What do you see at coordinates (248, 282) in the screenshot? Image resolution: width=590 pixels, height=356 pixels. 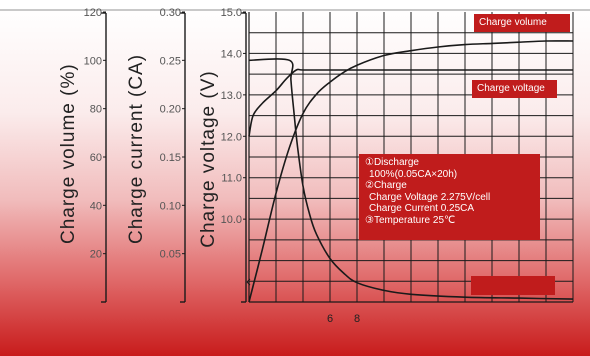 I see `axis-origin-marker` at bounding box center [248, 282].